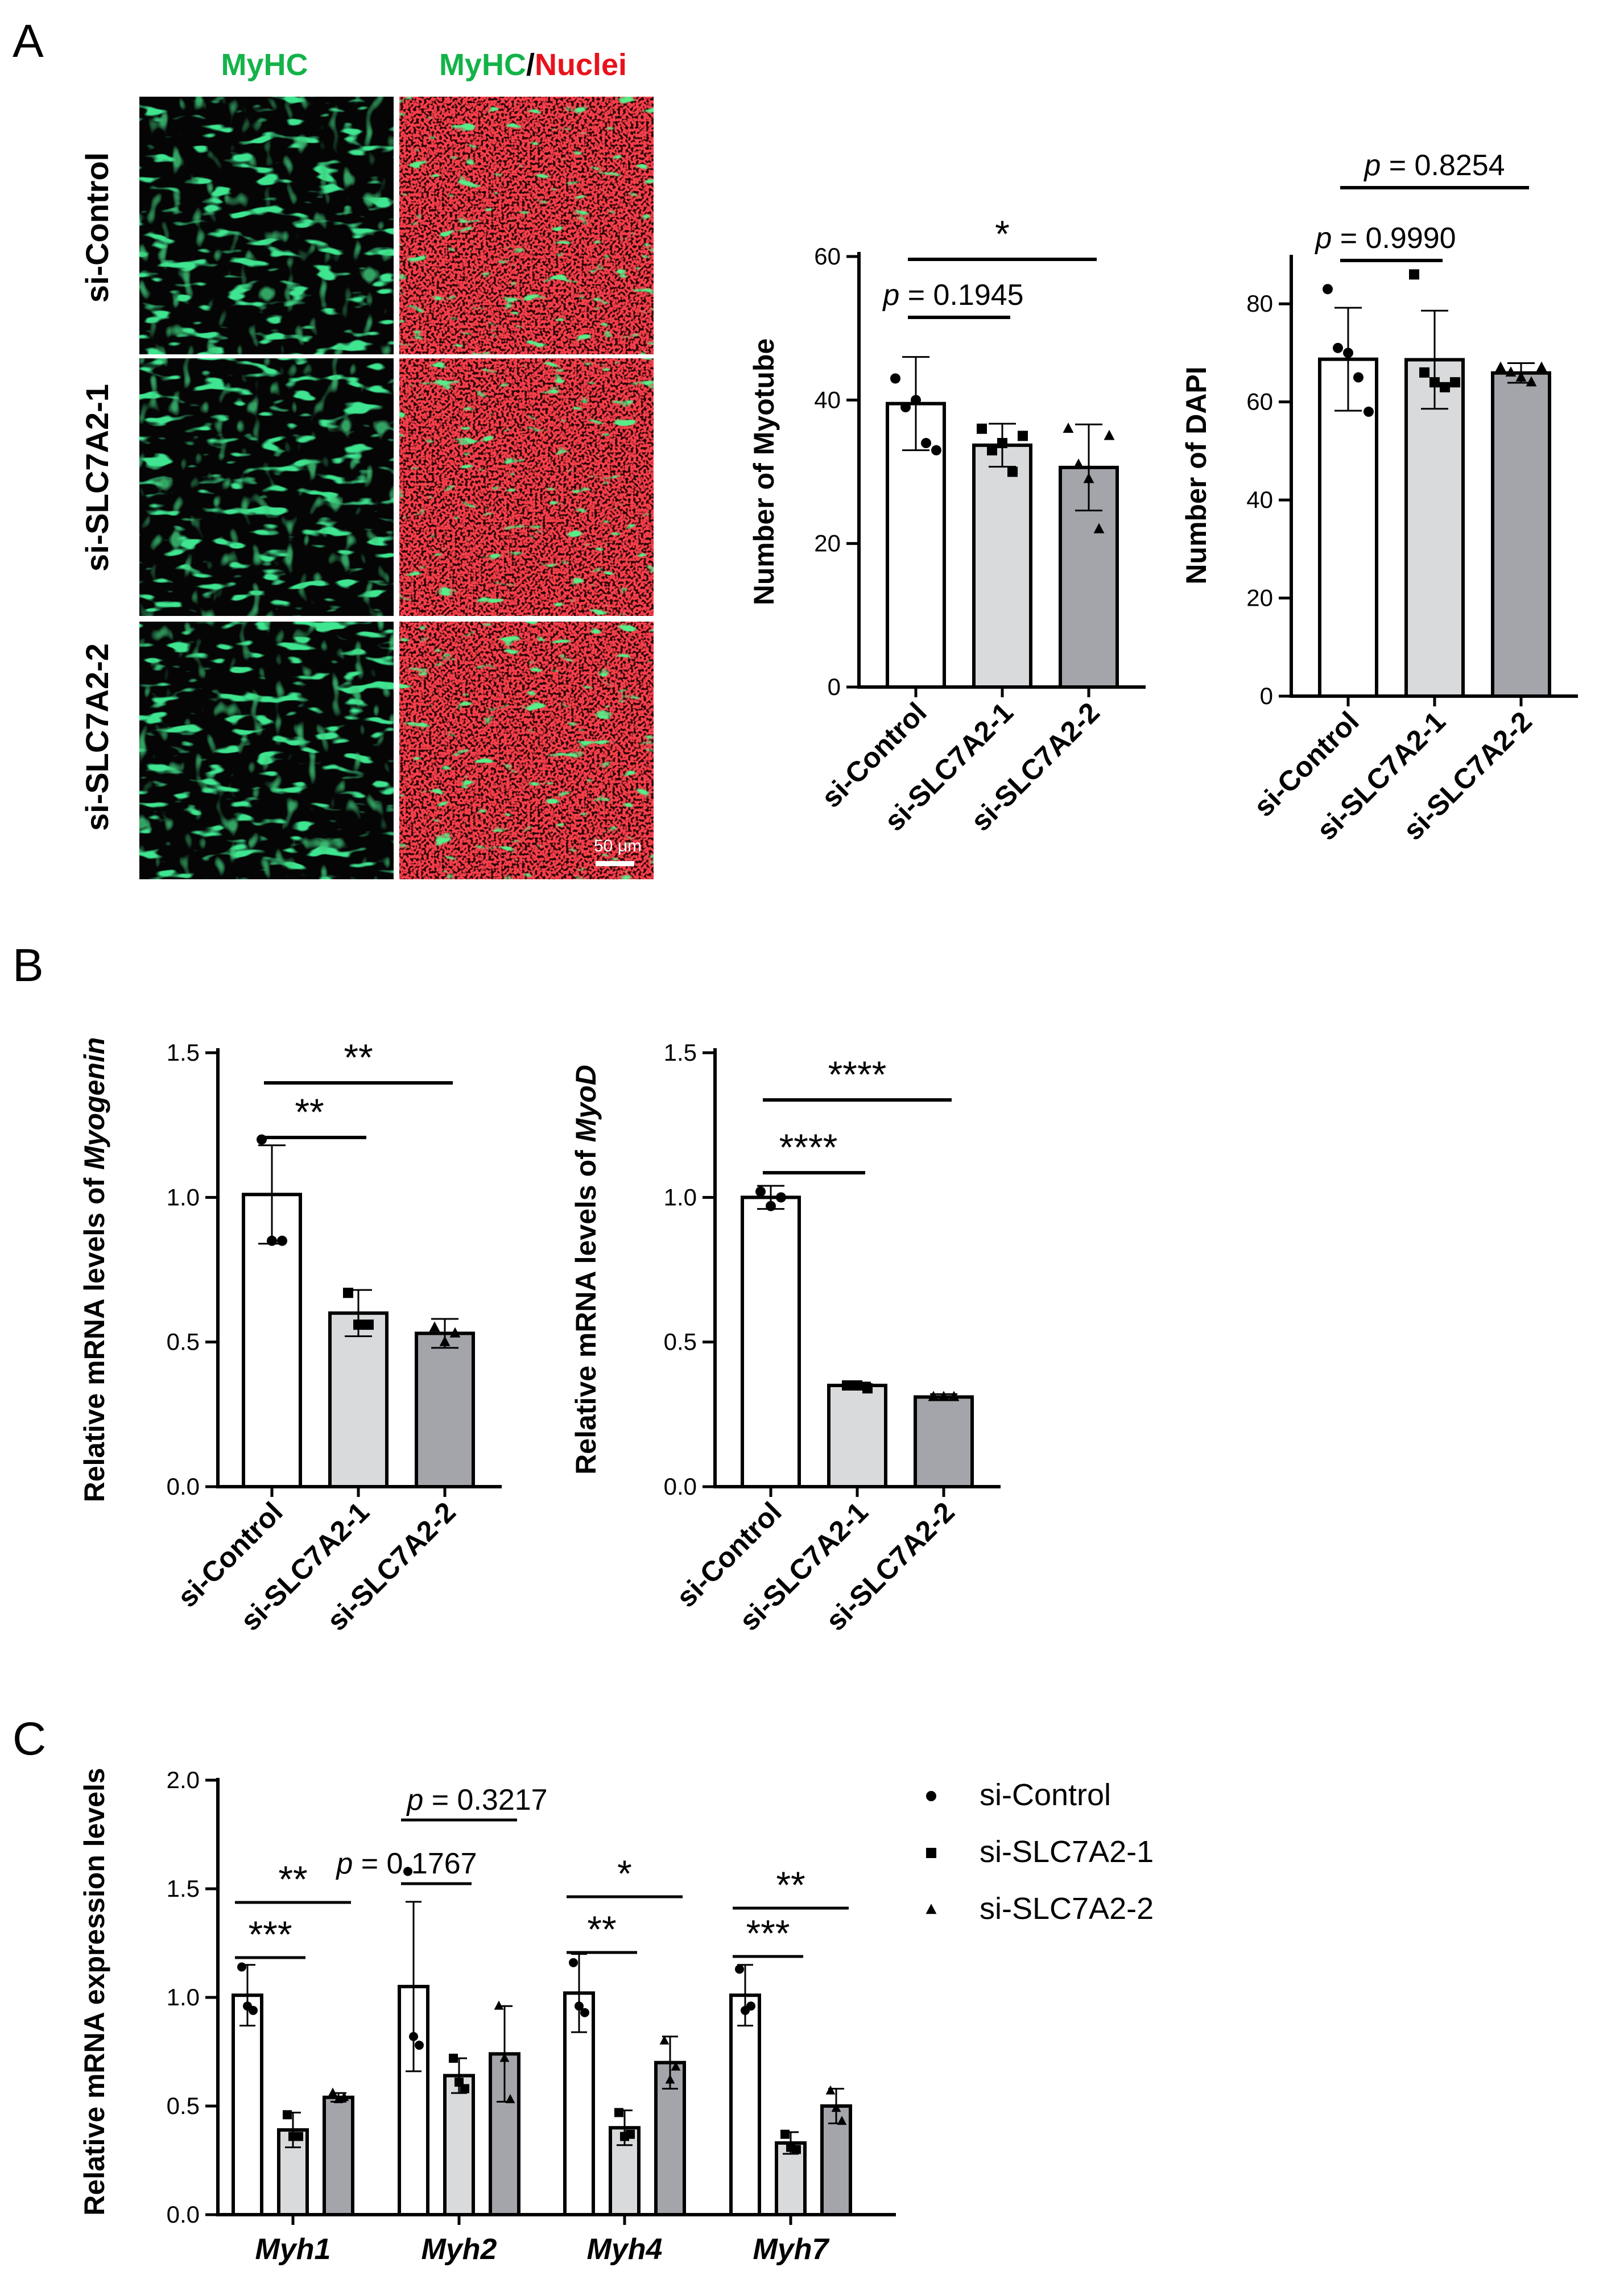 Image resolution: width=1599 pixels, height=2296 pixels. I want to click on row-label-si-slc7a2-2: si-SLC7A2-2, so click(97, 737).